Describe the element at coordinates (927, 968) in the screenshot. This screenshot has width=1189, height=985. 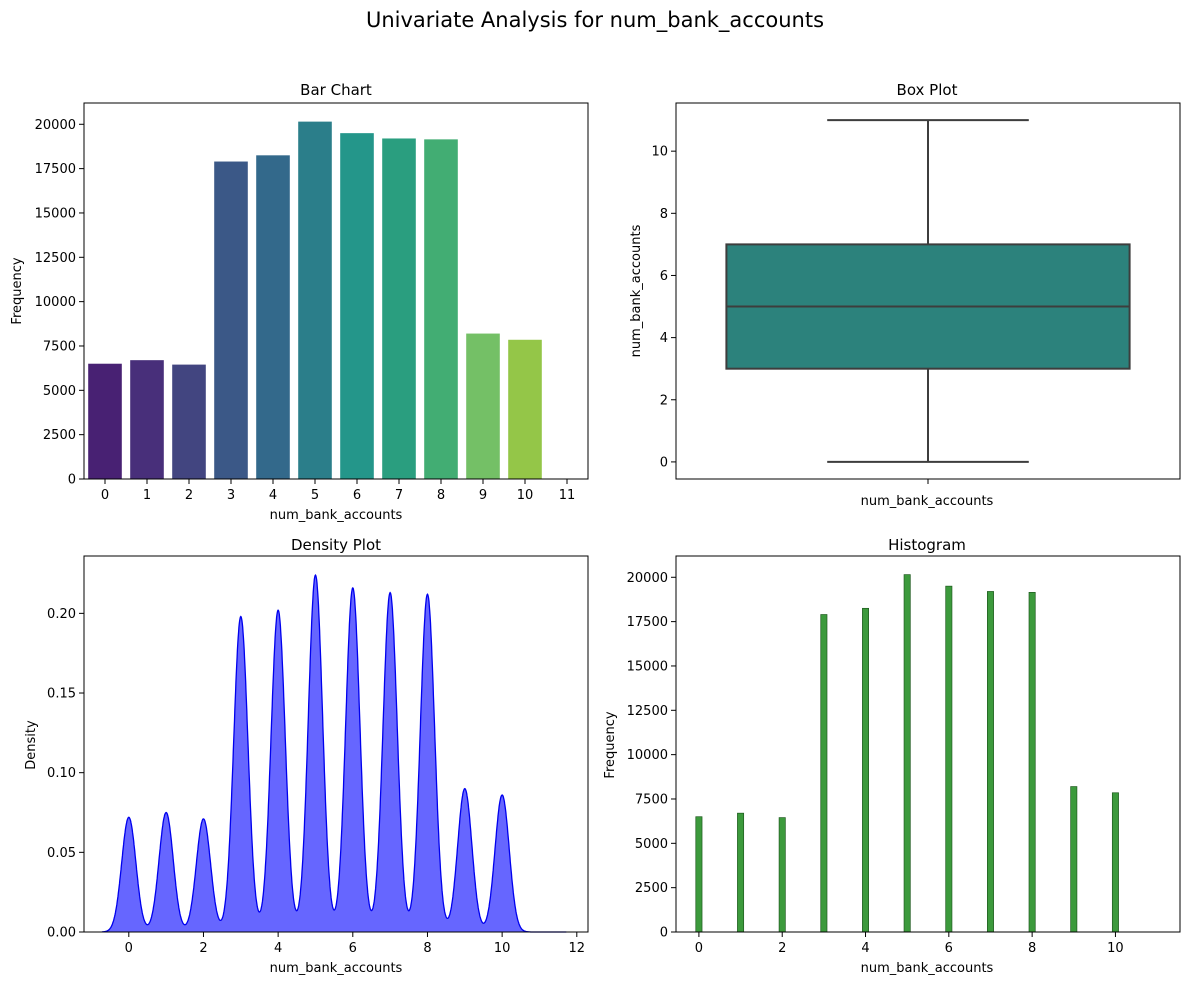
I see `histogram-xlabel: num_bank_accounts` at that location.